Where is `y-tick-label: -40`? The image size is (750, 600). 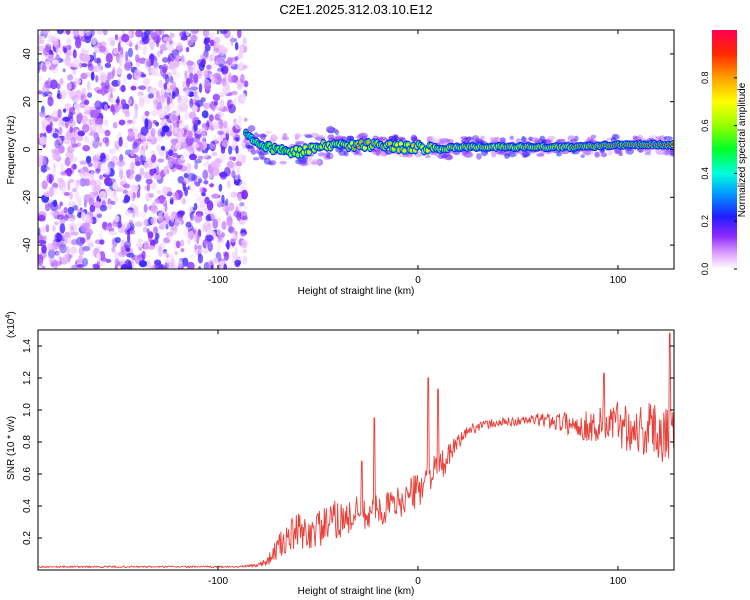 y-tick-label: -40 is located at coordinates (27, 244).